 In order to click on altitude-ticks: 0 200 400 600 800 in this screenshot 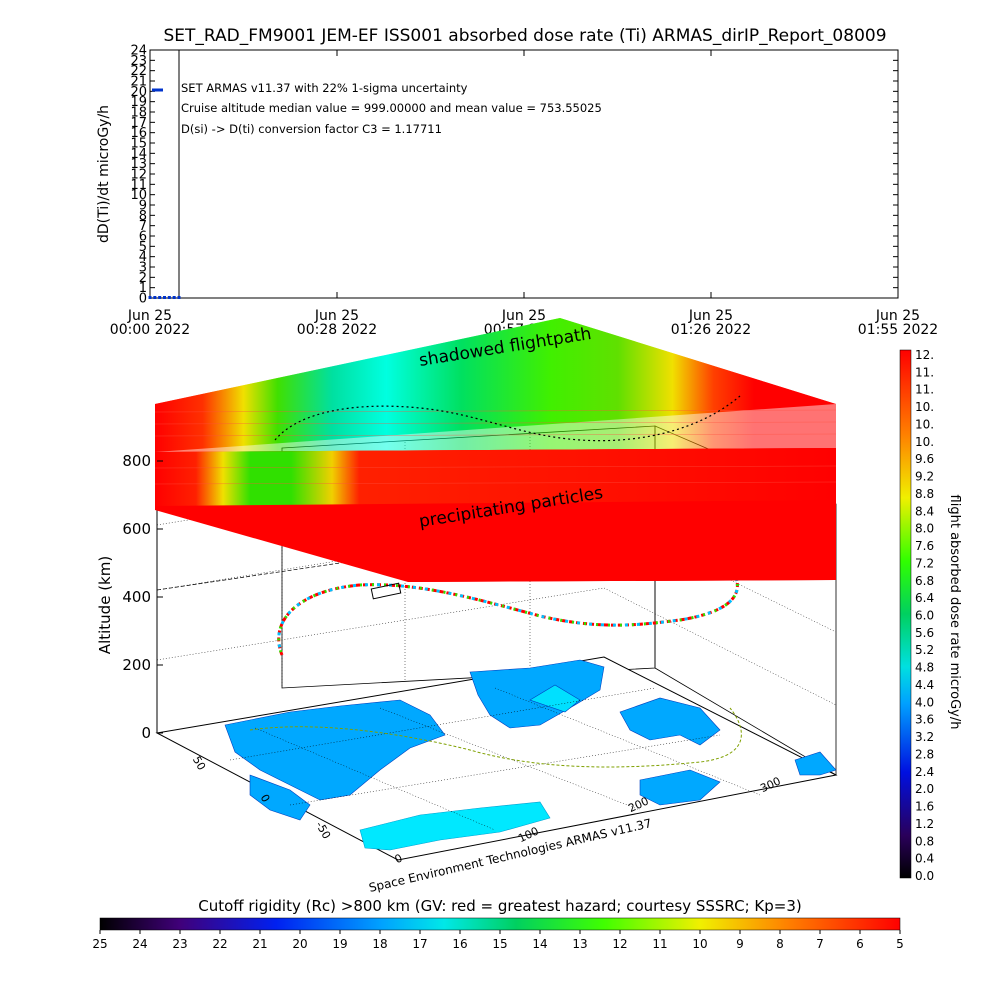, I will do `click(142, 597)`.